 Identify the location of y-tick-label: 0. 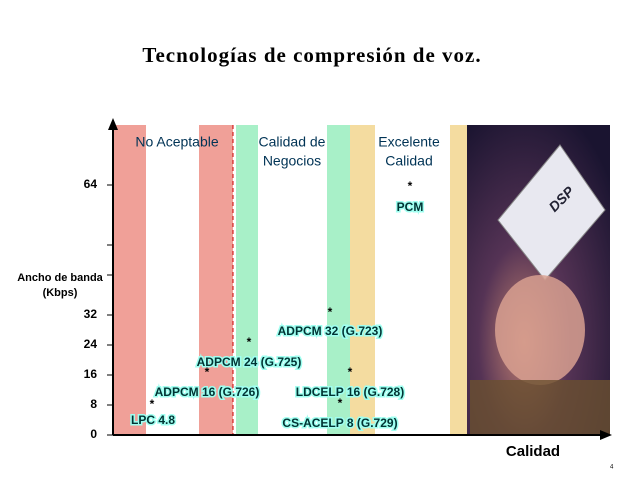
(93, 434).